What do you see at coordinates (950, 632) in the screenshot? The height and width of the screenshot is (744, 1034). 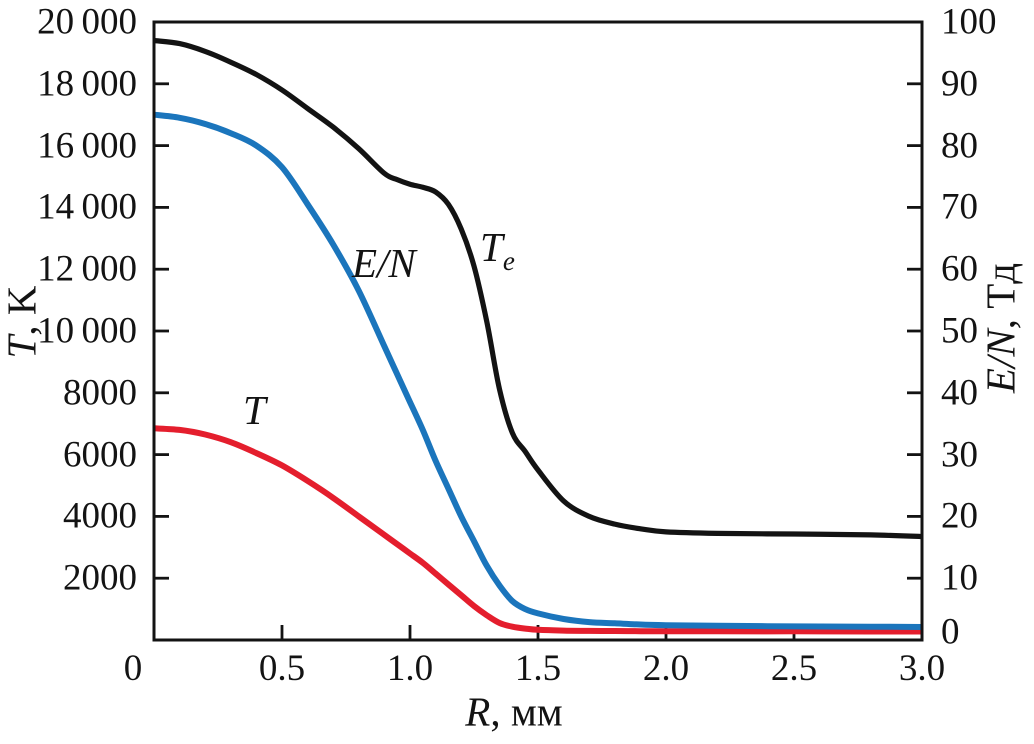 I see `y-right-tick-label-0: 0` at bounding box center [950, 632].